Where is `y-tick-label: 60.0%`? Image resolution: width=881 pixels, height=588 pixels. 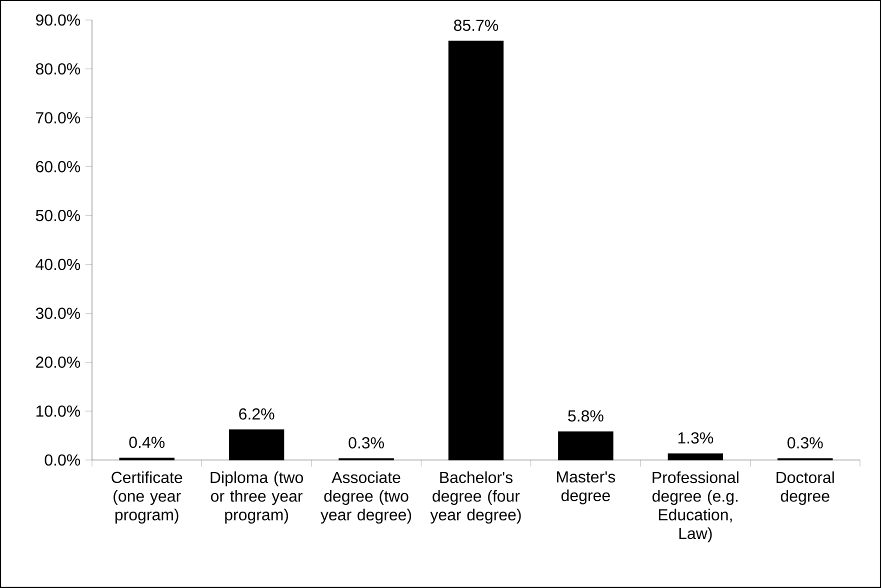
y-tick-label: 60.0% is located at coordinates (58, 166).